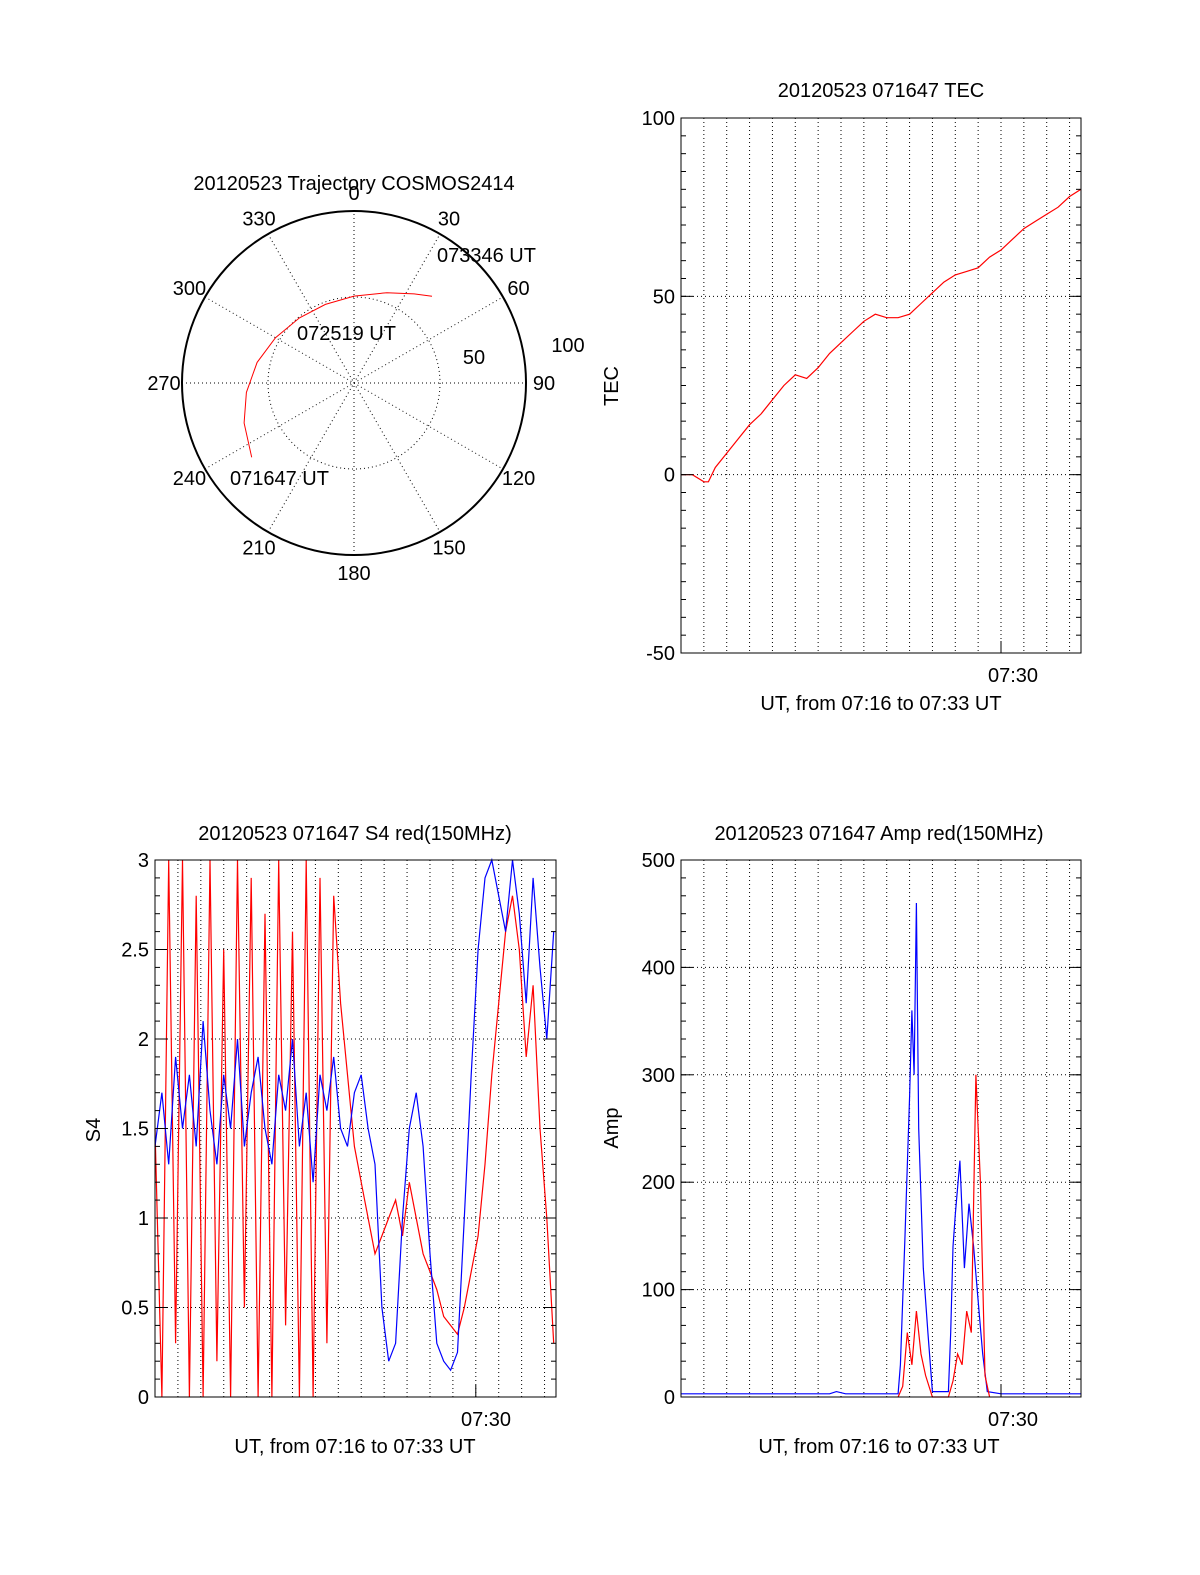 This screenshot has width=1200, height=1575. What do you see at coordinates (143, 1219) in the screenshot?
I see `s4-y-tick-label: 1` at bounding box center [143, 1219].